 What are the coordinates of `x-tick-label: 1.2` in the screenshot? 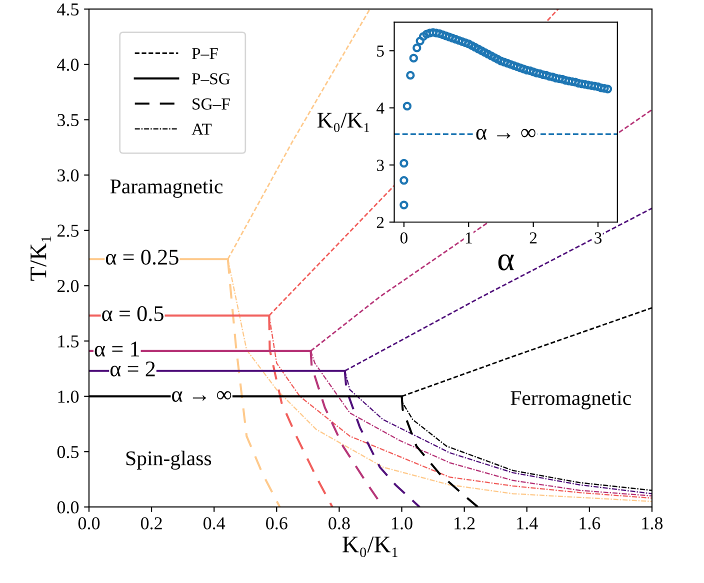 It's located at (464, 523).